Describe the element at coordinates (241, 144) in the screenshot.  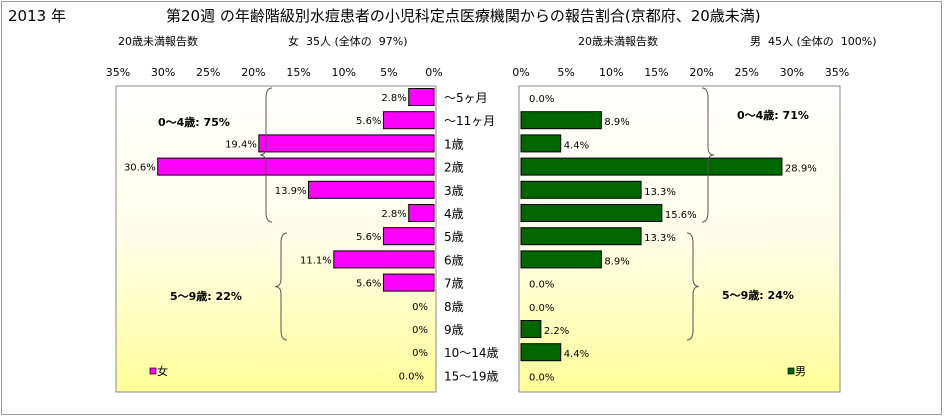
I see `female-value-label: 19.4%` at that location.